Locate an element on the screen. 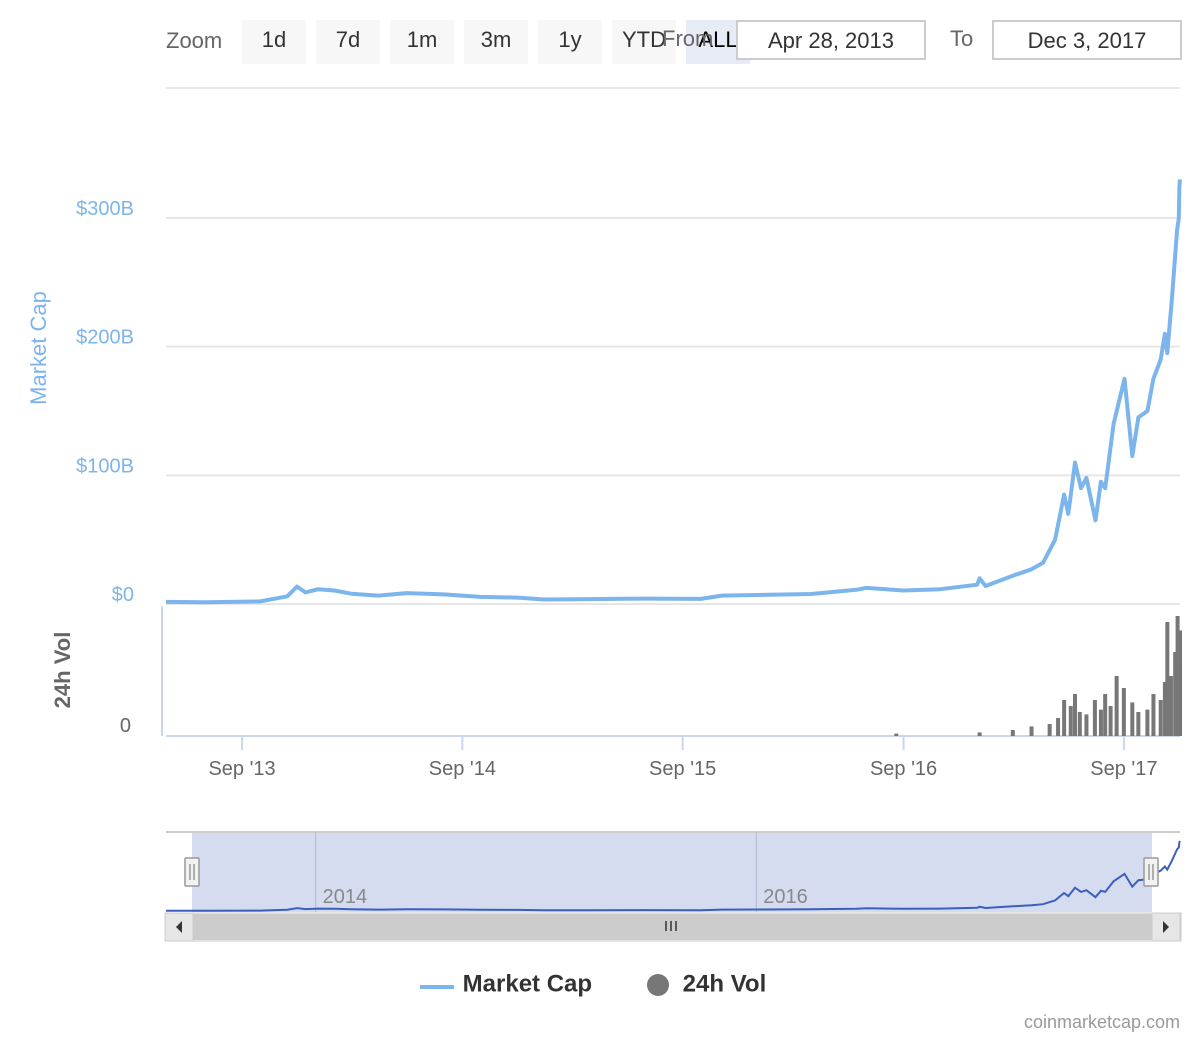  x-tick-label: Sep '13 is located at coordinates (241, 769).